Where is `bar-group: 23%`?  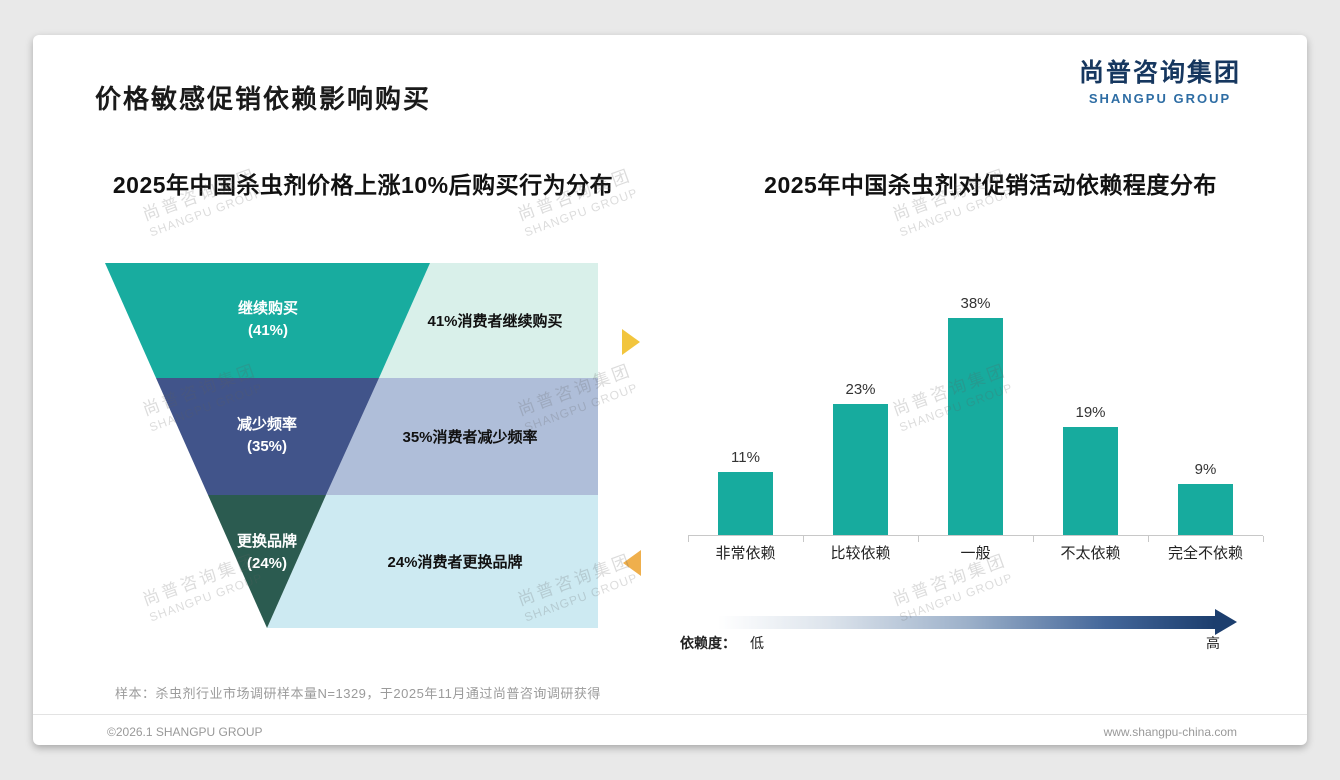 bar-group: 23% is located at coordinates (860, 458).